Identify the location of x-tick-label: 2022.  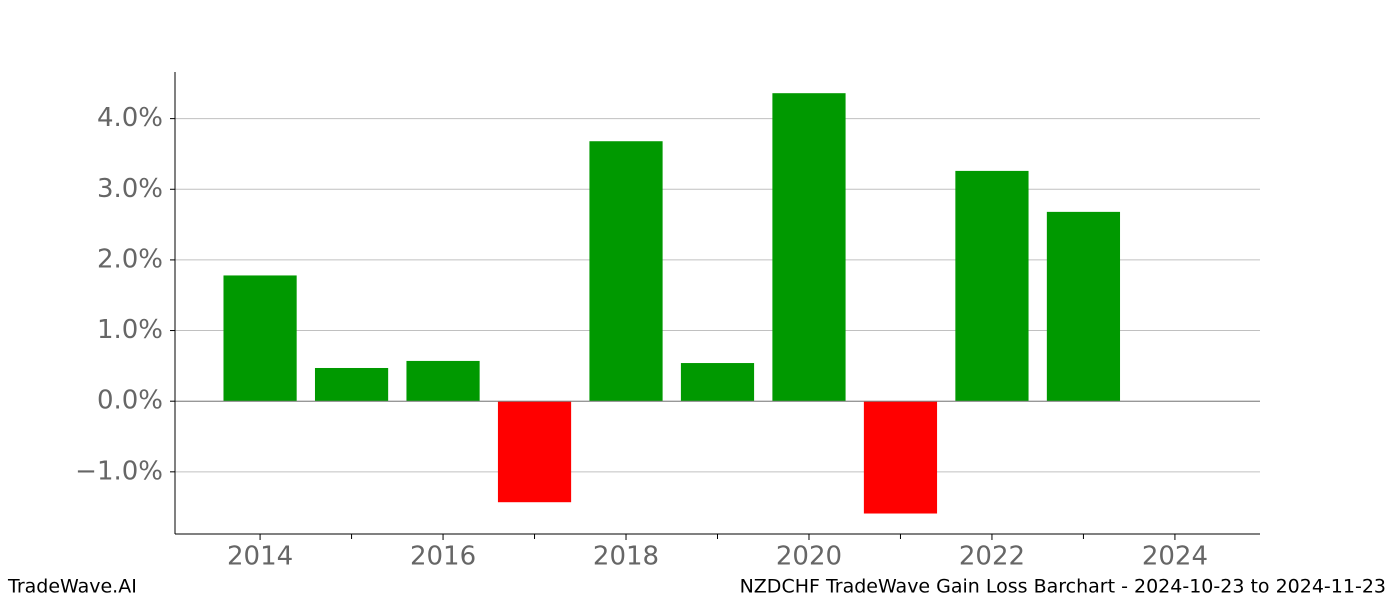
(992, 557).